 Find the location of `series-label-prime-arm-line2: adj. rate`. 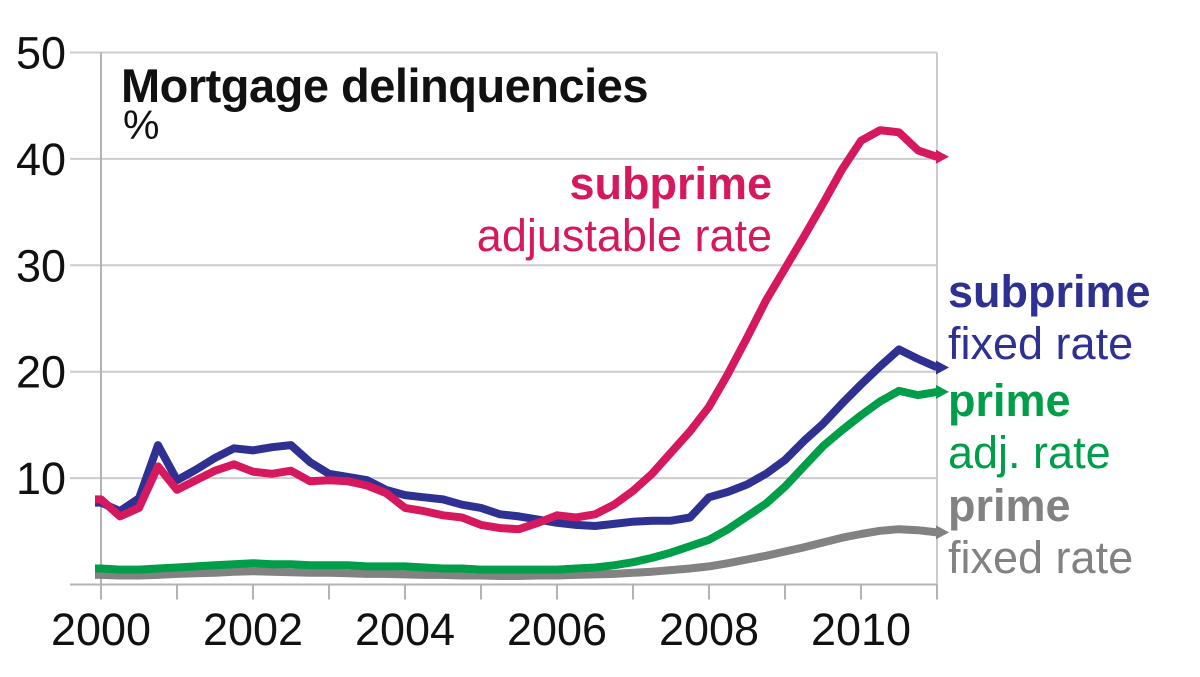

series-label-prime-arm-line2: adj. rate is located at coordinates (1029, 452).